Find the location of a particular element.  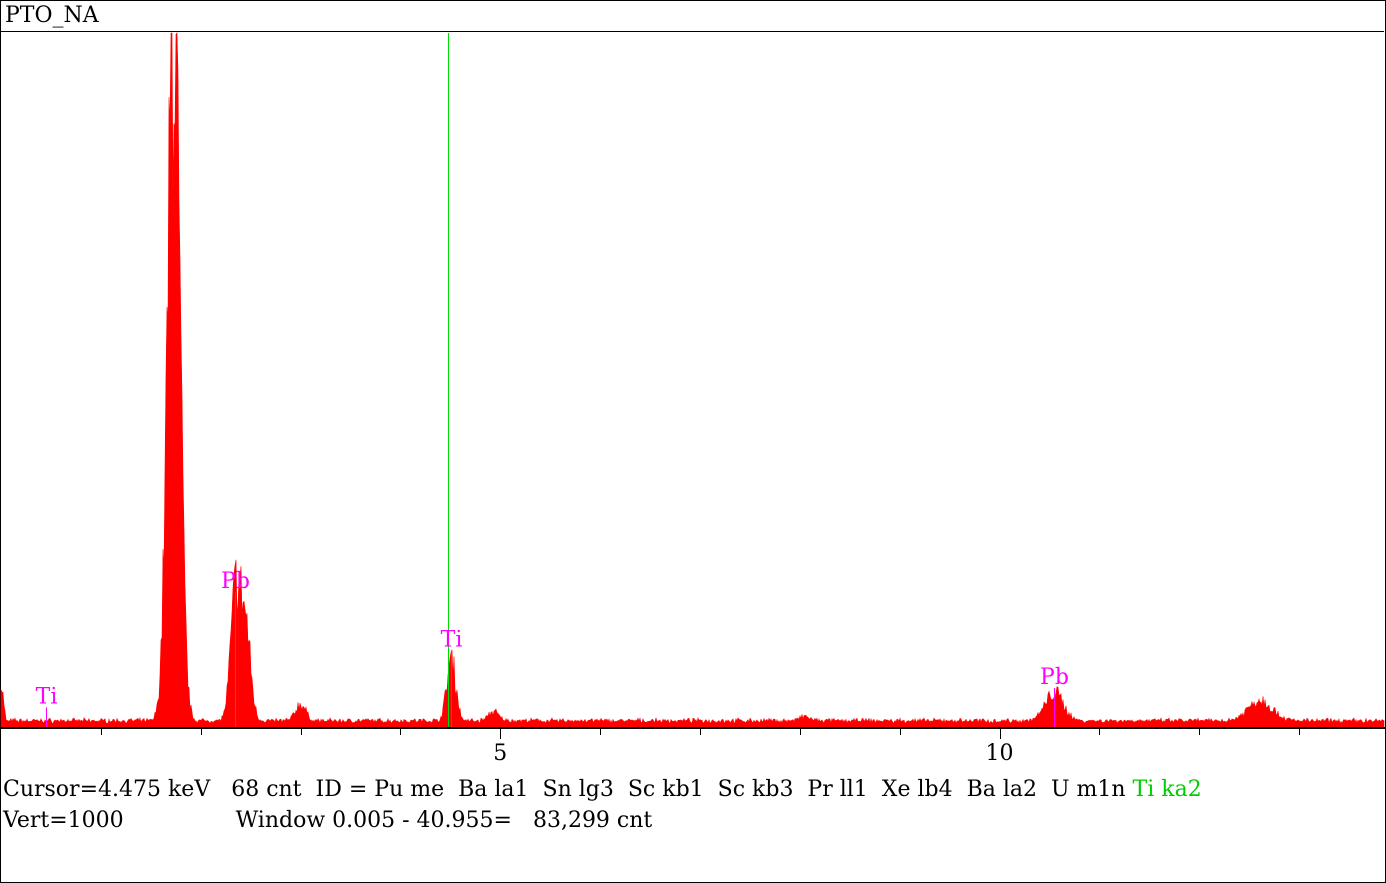

total-counts: 83,299 cnt is located at coordinates (592, 820).